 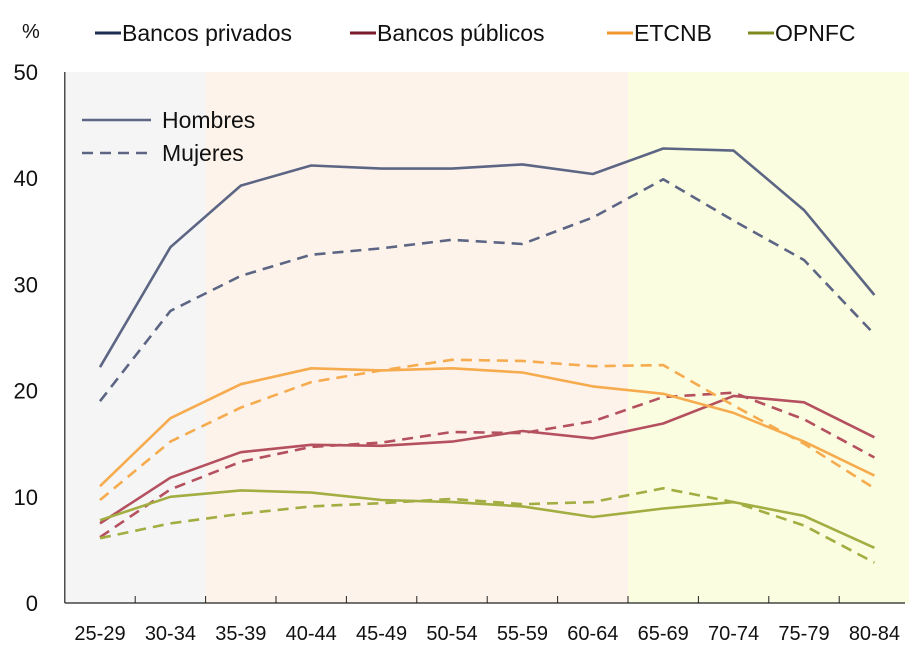 I want to click on x-tick-label: 45-49, so click(x=381, y=634).